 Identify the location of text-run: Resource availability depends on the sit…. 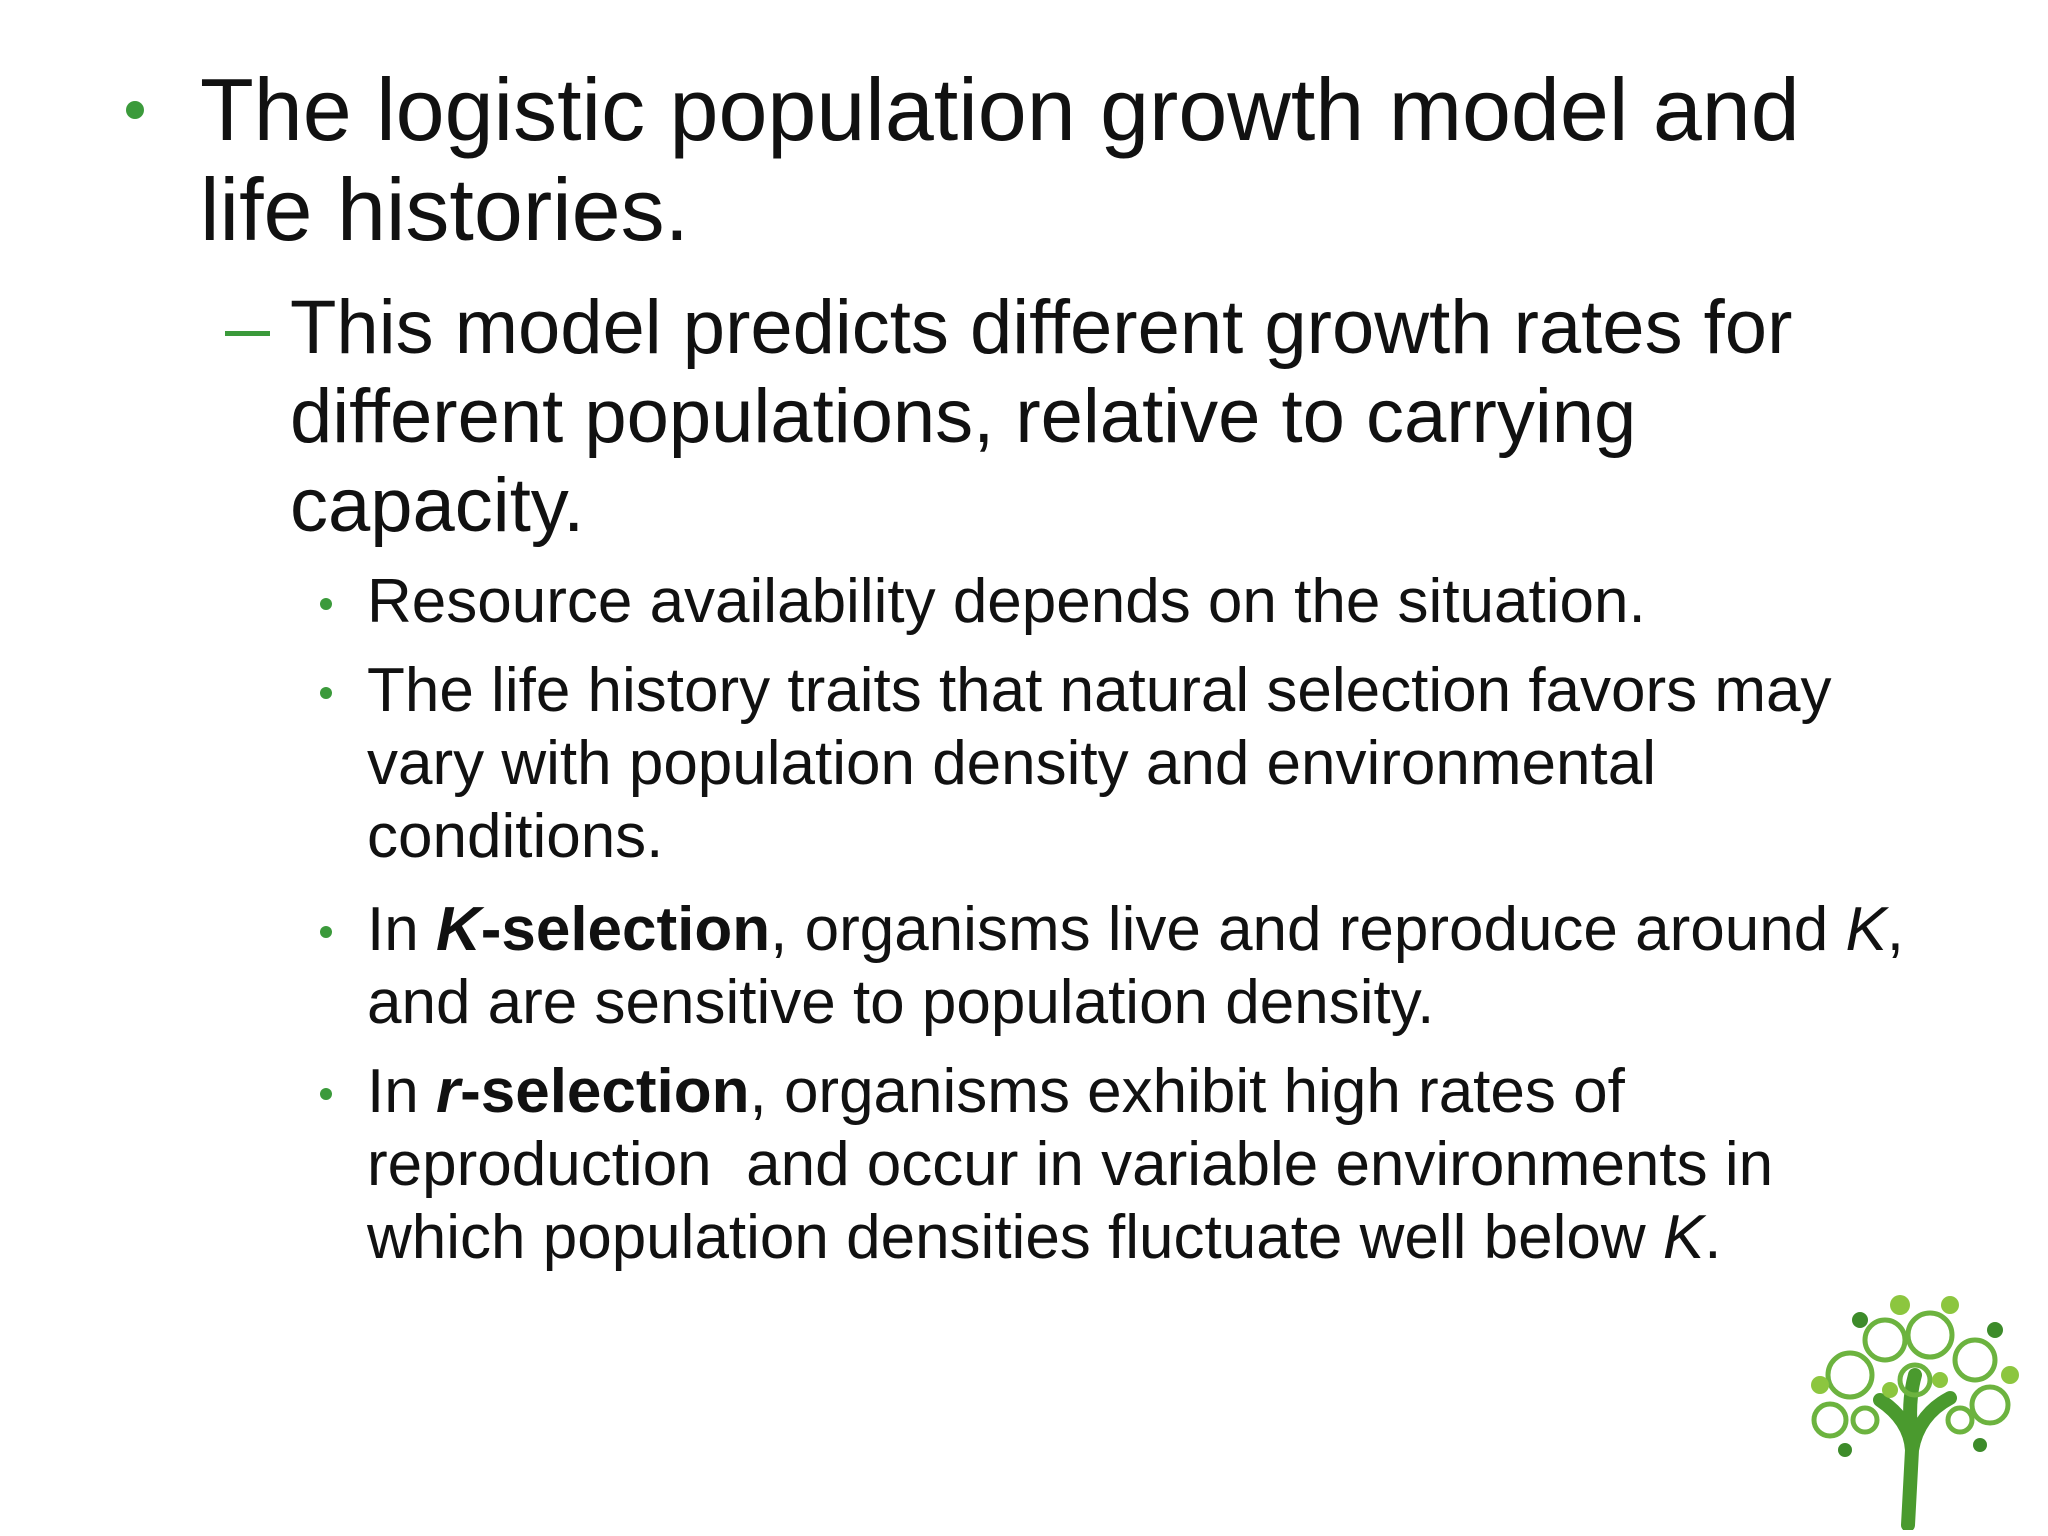
(1006, 601).